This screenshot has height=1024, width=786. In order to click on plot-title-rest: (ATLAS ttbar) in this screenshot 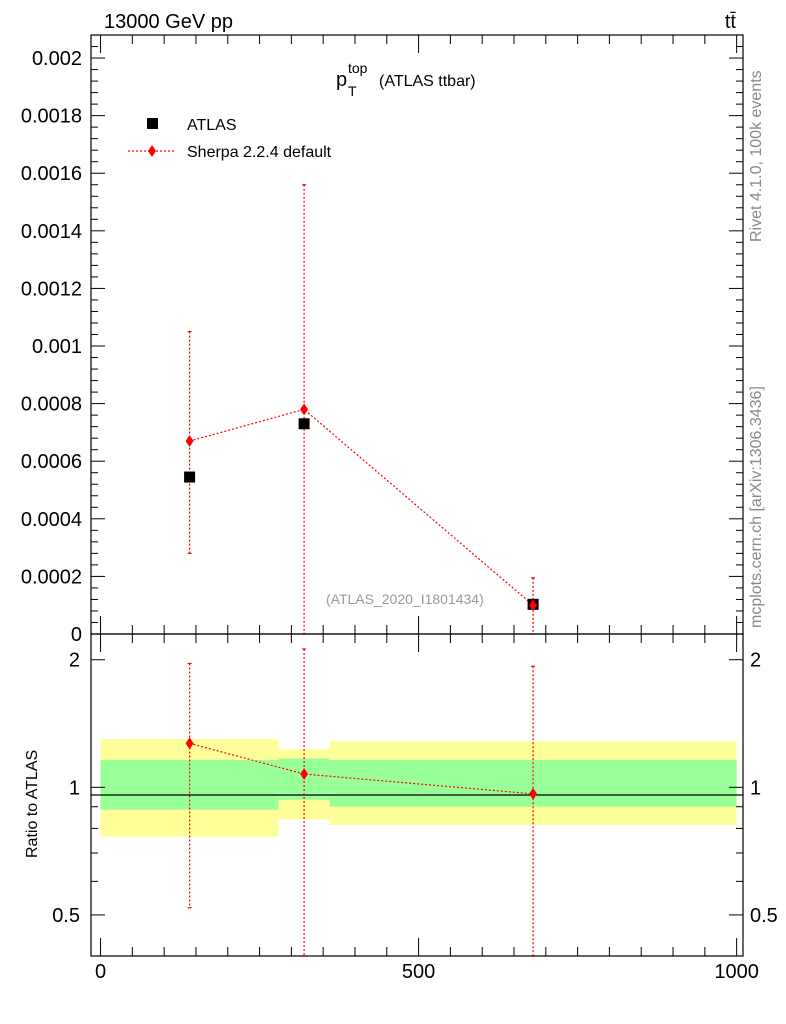, I will do `click(427, 81)`.